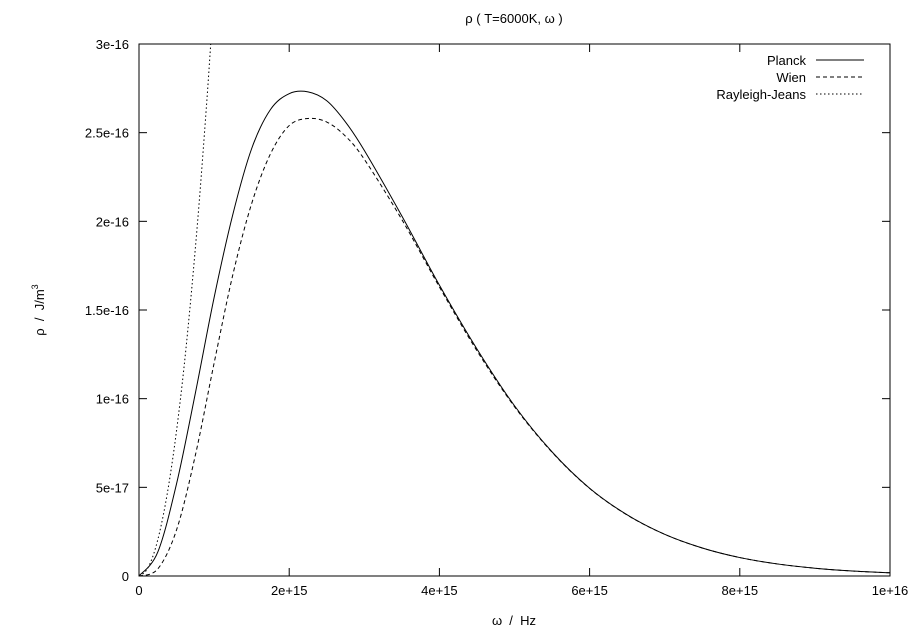 This screenshot has width=920, height=635. I want to click on x-axis-label: ω / Hz, so click(514, 620).